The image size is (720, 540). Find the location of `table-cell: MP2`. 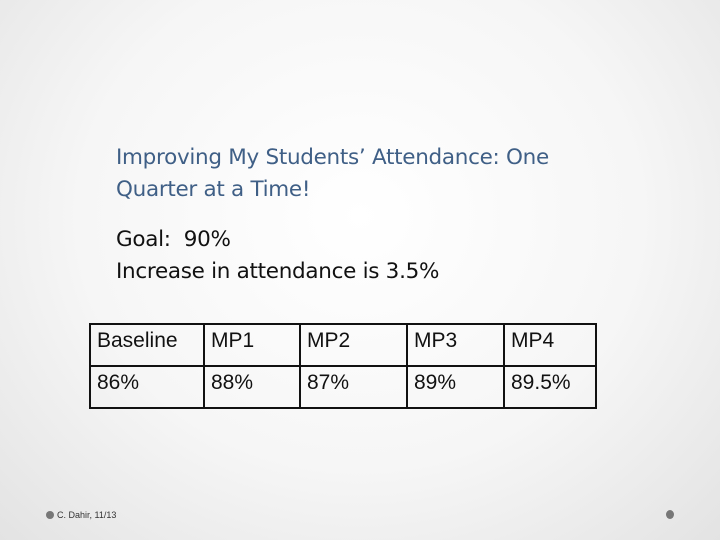

table-cell: MP2 is located at coordinates (353, 345).